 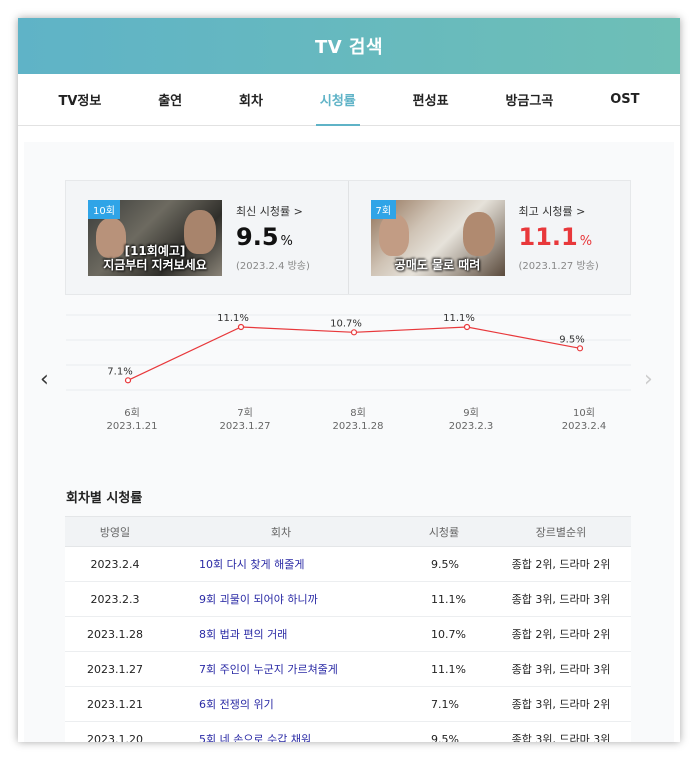 I want to click on page-title: TV 검색, so click(x=349, y=47).